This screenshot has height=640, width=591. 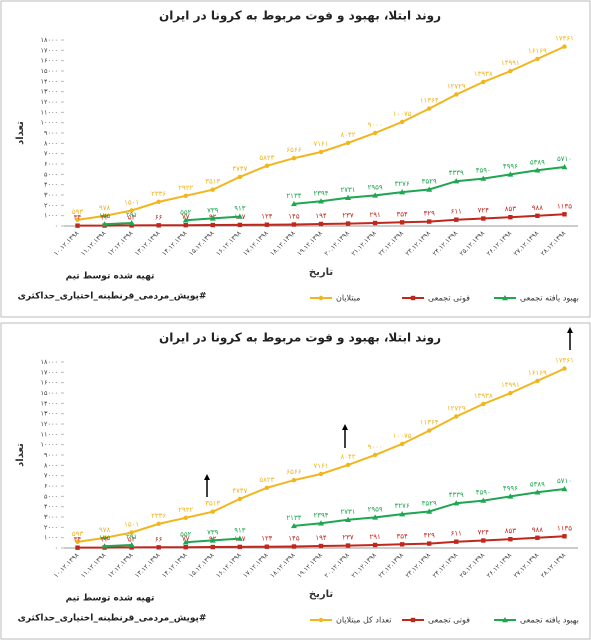 What do you see at coordinates (159, 217) in the screenshot?
I see `value-label: ۶۶` at bounding box center [159, 217].